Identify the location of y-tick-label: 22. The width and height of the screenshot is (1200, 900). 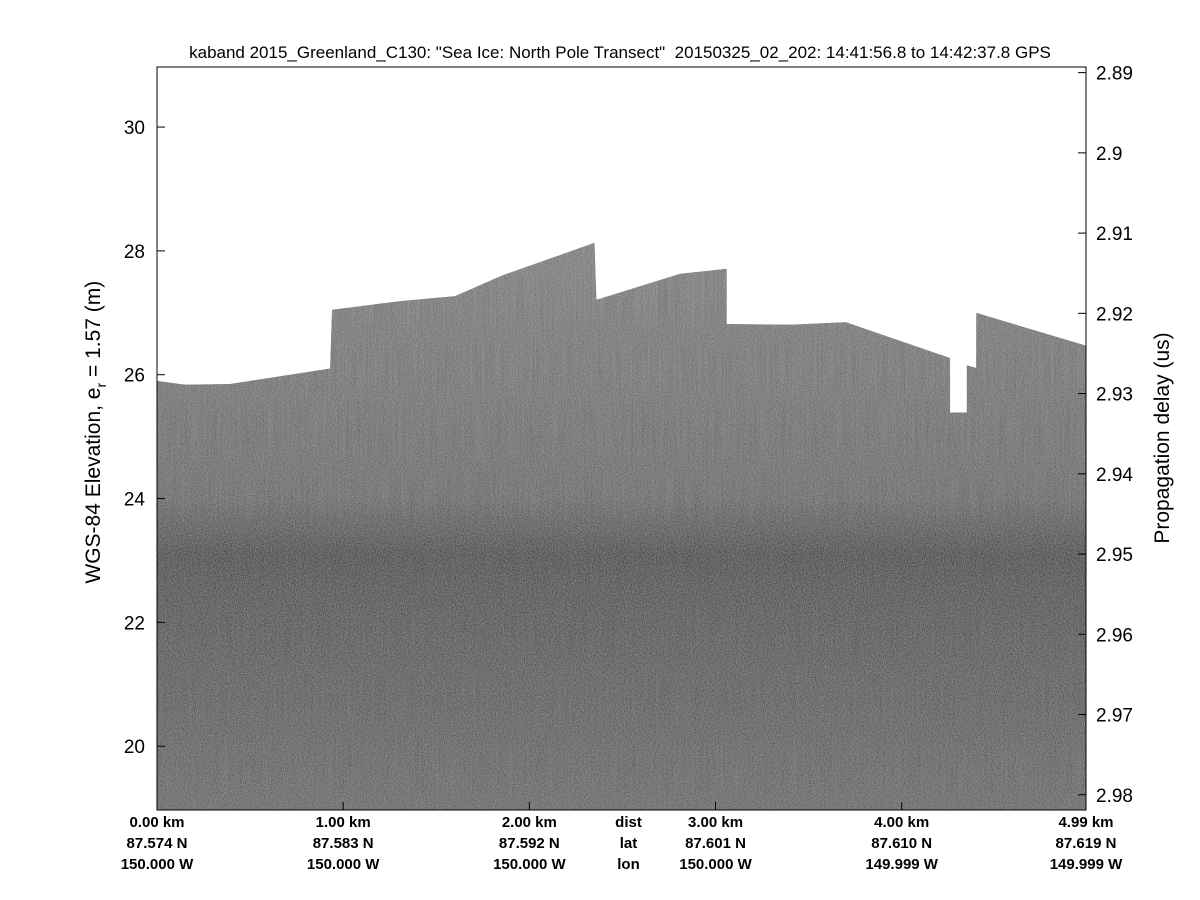
(134, 623).